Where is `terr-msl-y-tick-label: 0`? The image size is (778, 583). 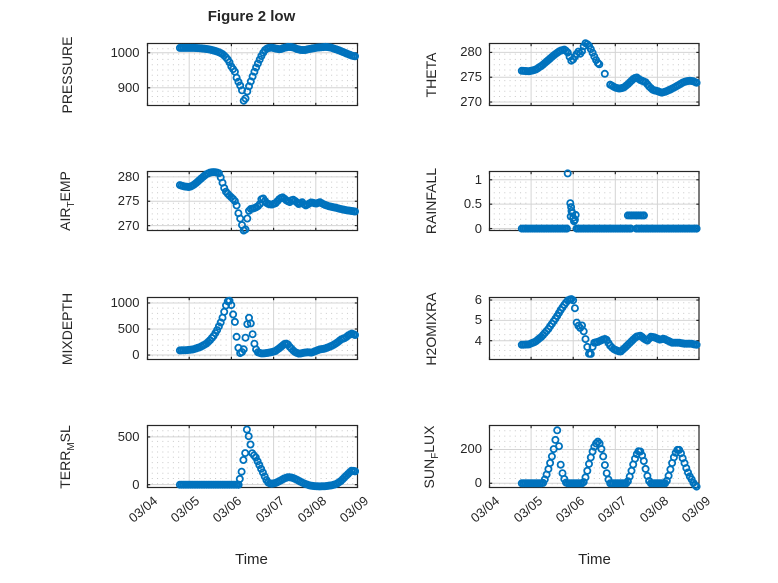 terr-msl-y-tick-label: 0 is located at coordinates (136, 484).